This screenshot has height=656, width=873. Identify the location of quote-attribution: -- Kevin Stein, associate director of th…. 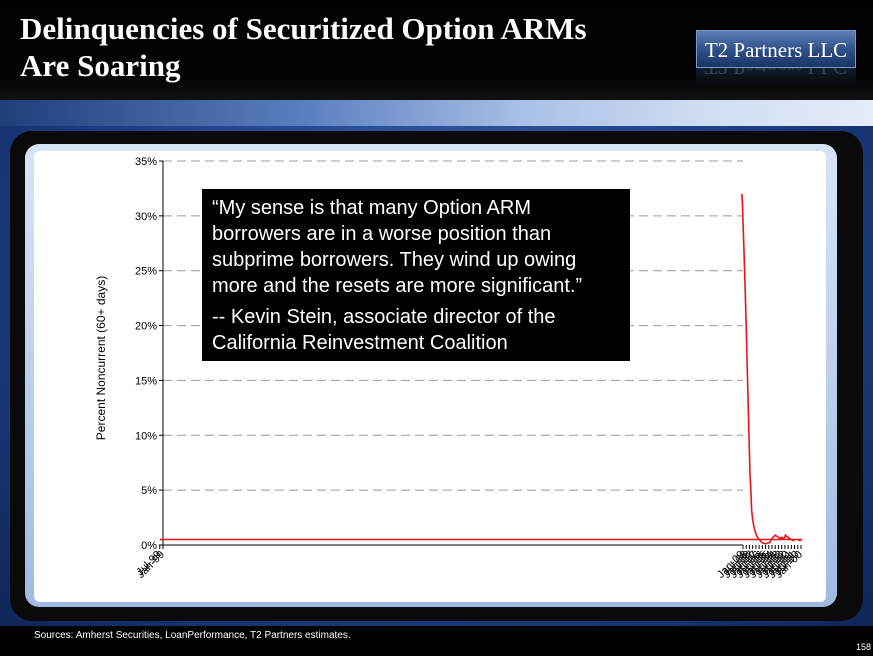
(384, 330).